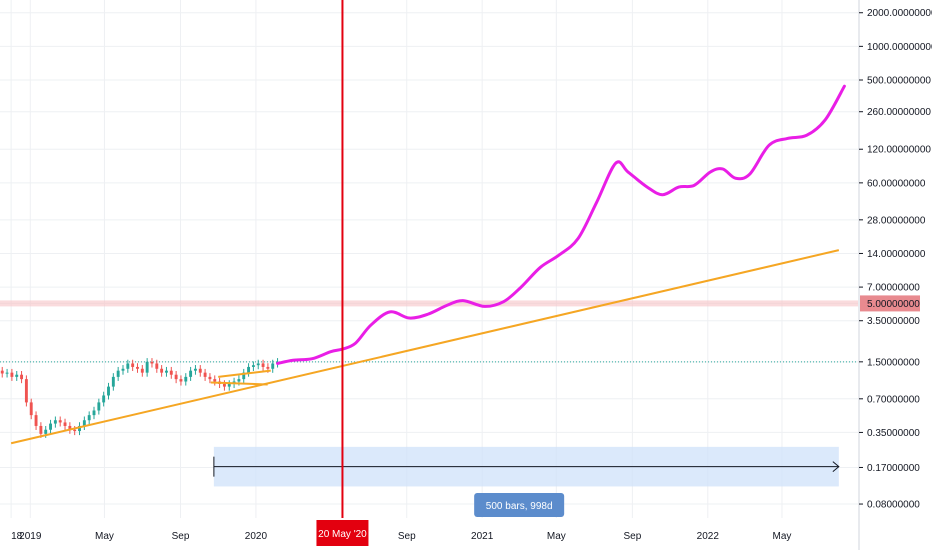  Describe the element at coordinates (899, 80) in the screenshot. I see `y-tick-label: 500.00000000` at that location.